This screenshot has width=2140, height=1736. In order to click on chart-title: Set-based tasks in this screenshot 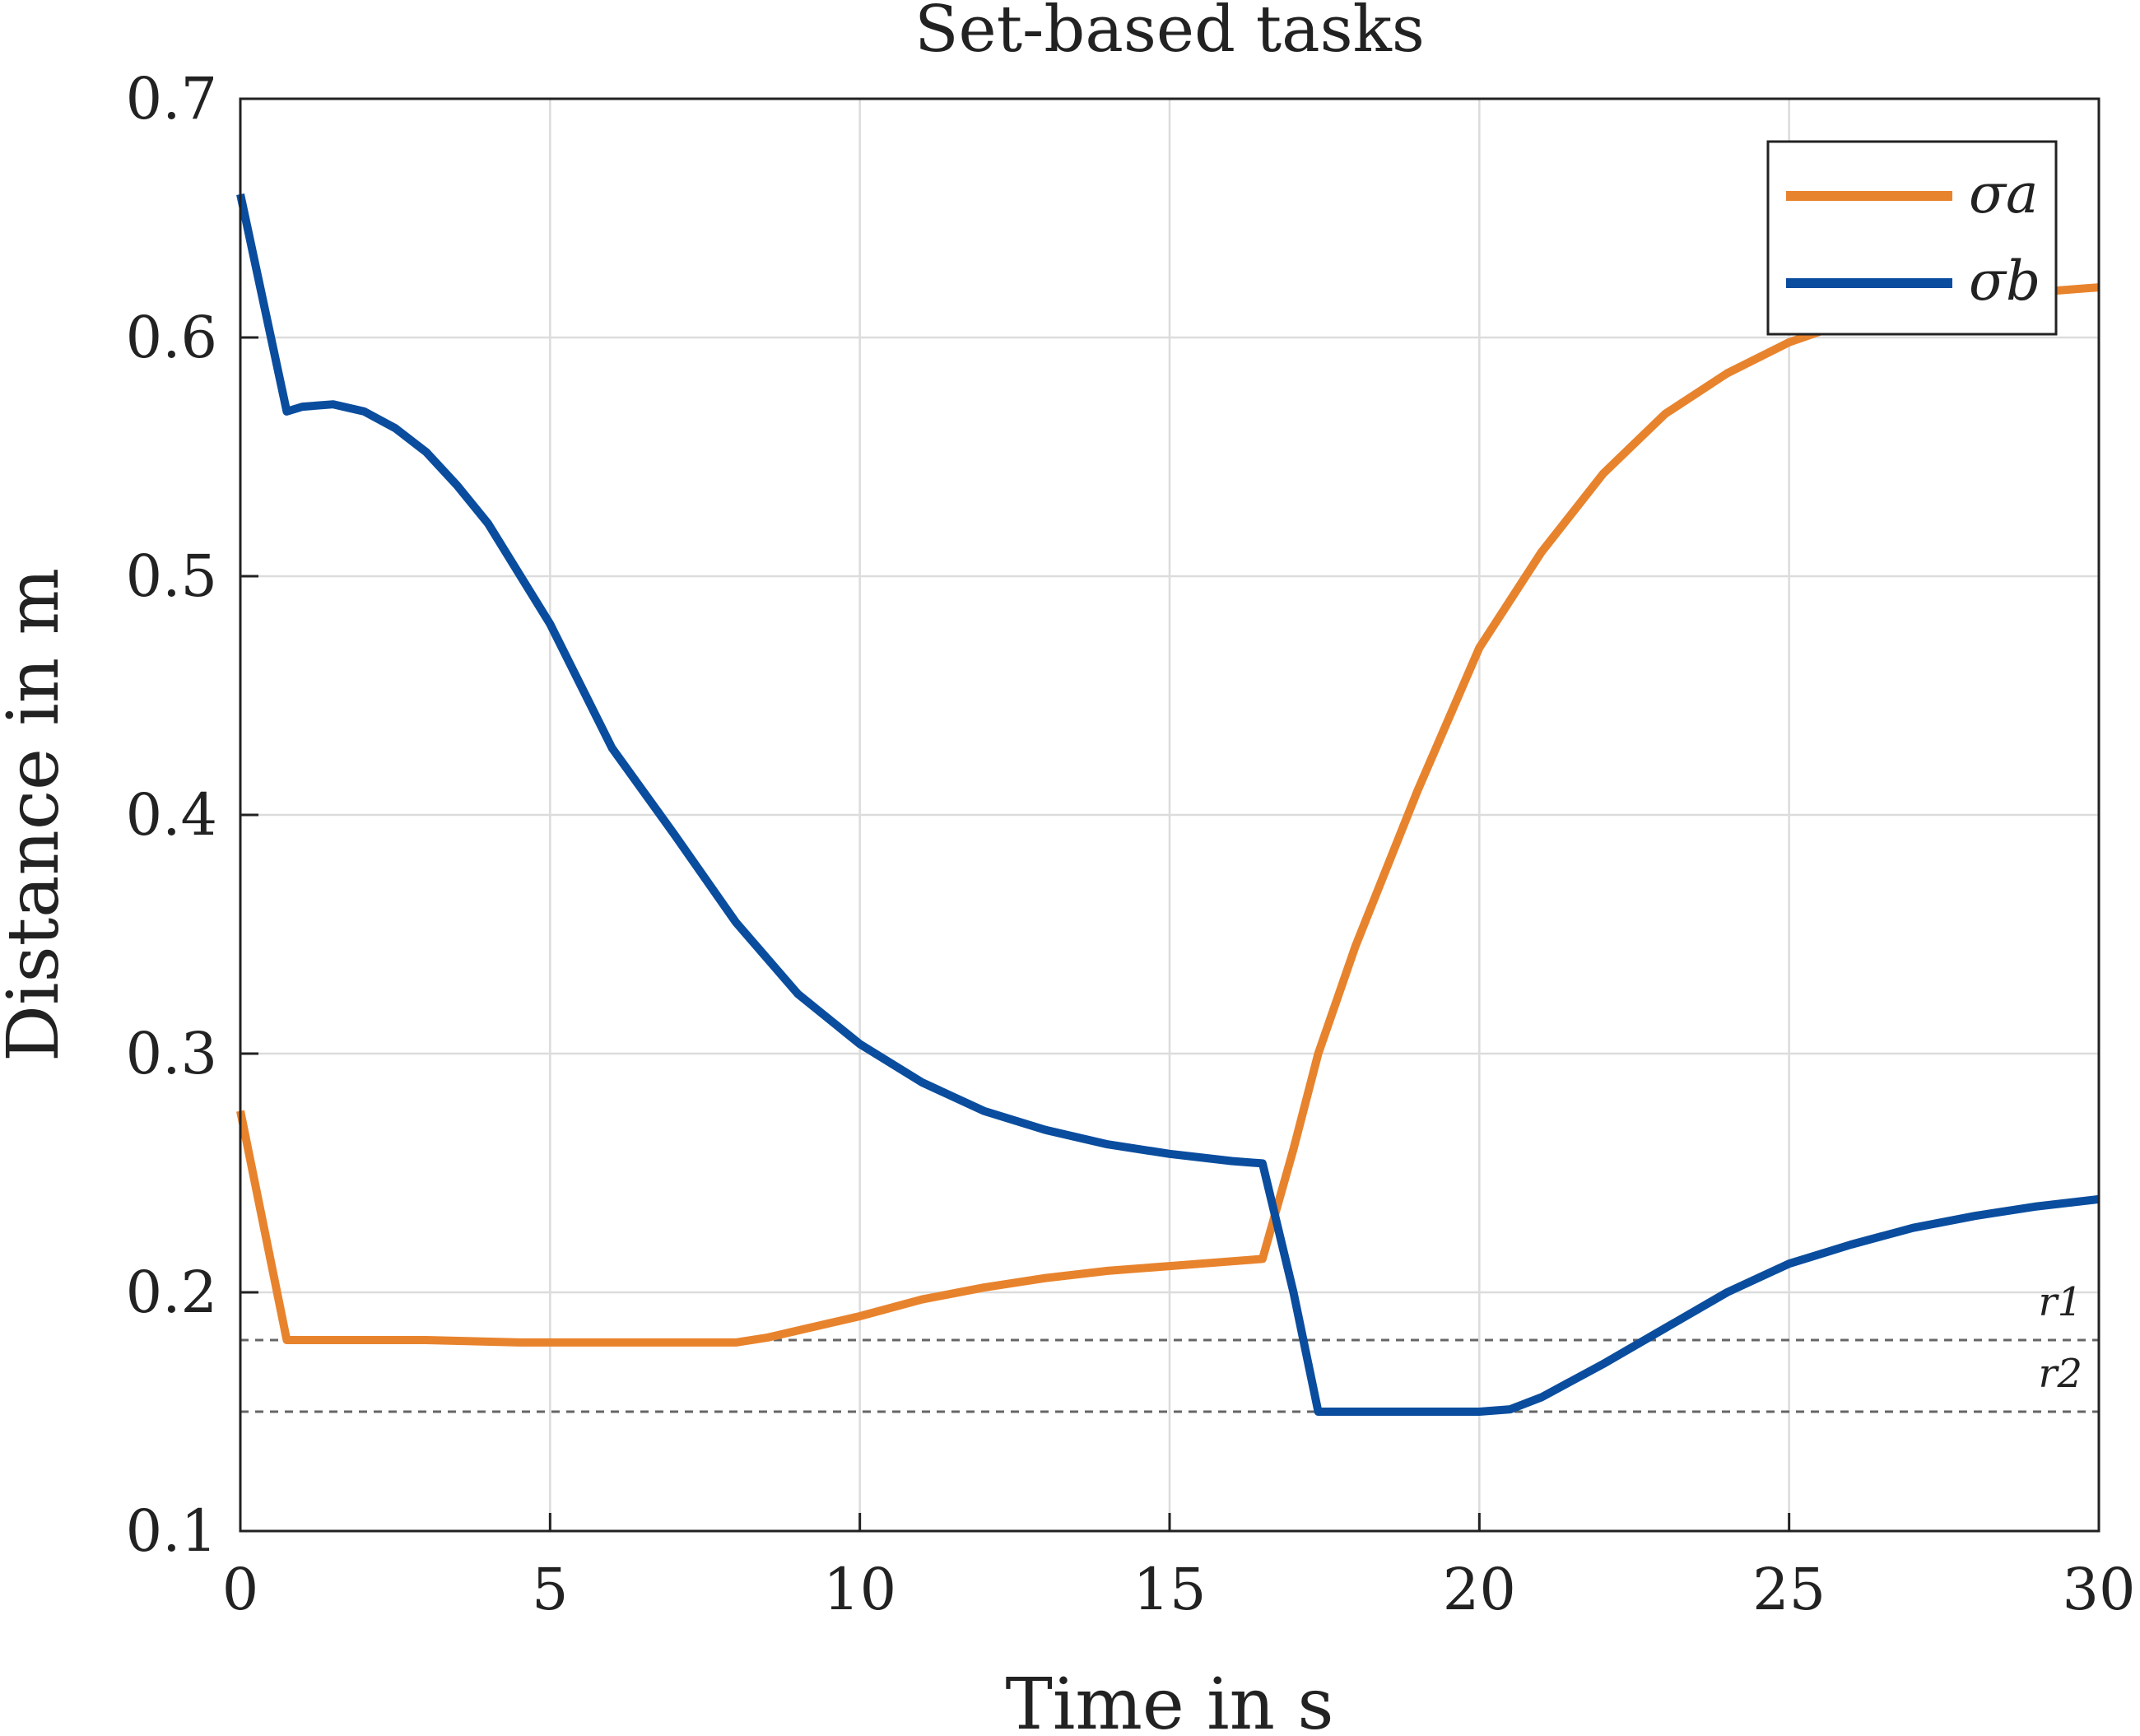, I will do `click(1169, 33)`.